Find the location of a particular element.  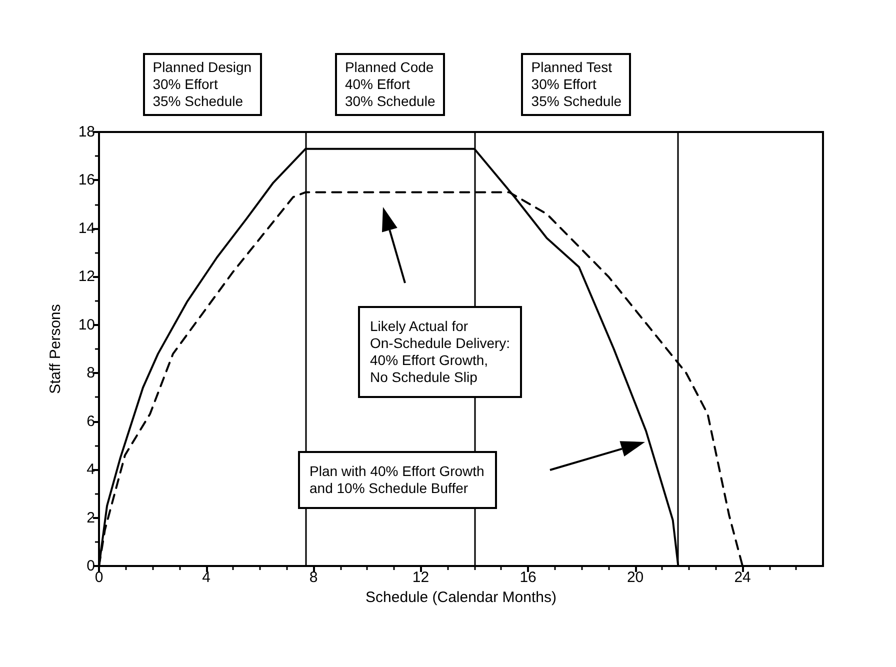

y-tick-label: 18 is located at coordinates (86, 132).